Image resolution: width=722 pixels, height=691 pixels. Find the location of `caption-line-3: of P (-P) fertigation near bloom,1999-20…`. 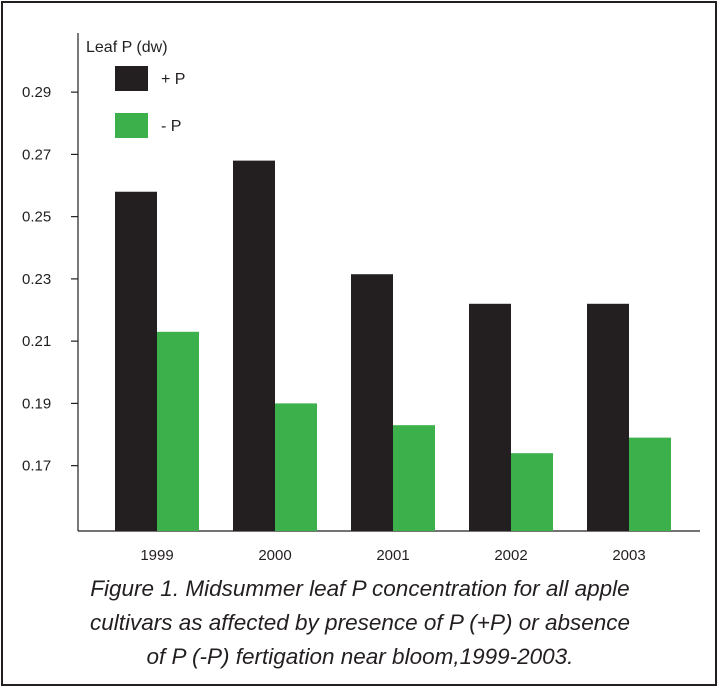

caption-line-3: of P (-P) fertigation near bloom,1999-20… is located at coordinates (360, 656).